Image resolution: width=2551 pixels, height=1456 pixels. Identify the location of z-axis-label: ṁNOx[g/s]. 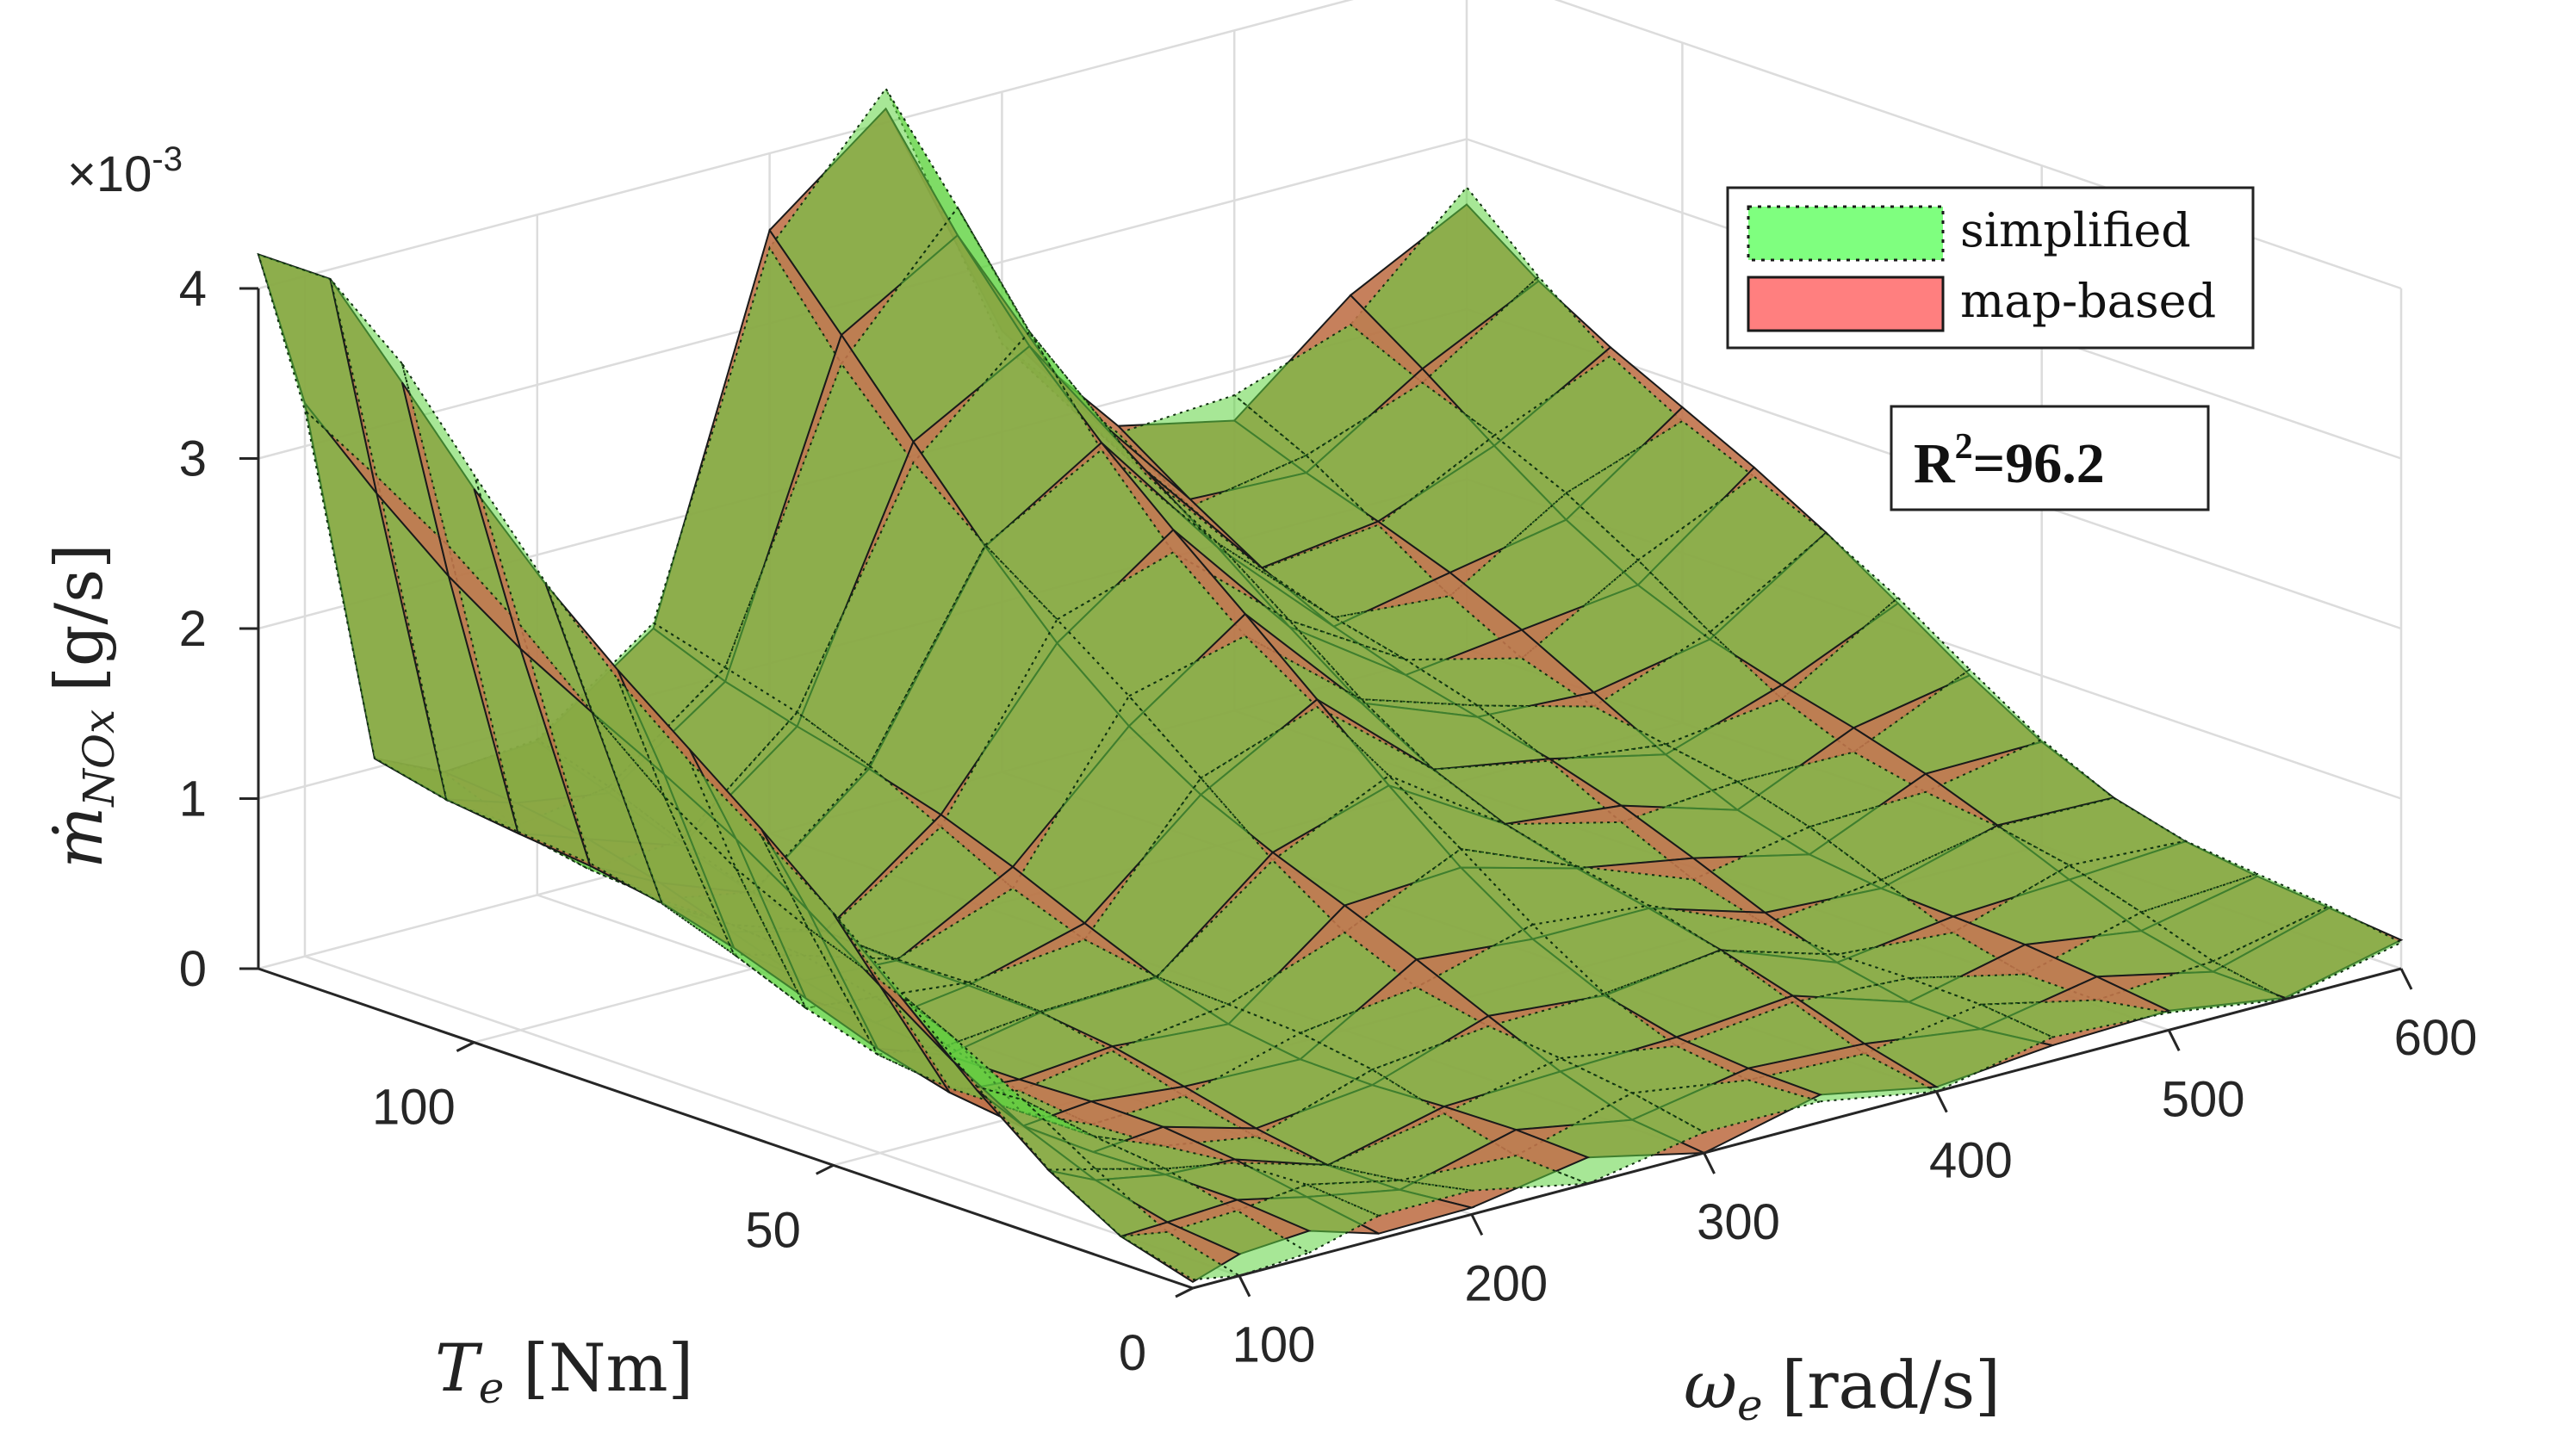
(82, 706).